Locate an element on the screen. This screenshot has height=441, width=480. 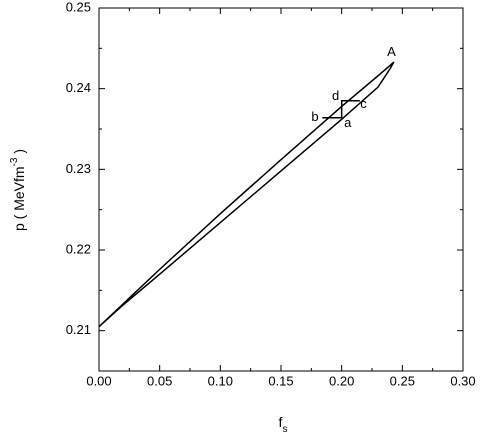
x-label-sub: s is located at coordinates (284, 429).